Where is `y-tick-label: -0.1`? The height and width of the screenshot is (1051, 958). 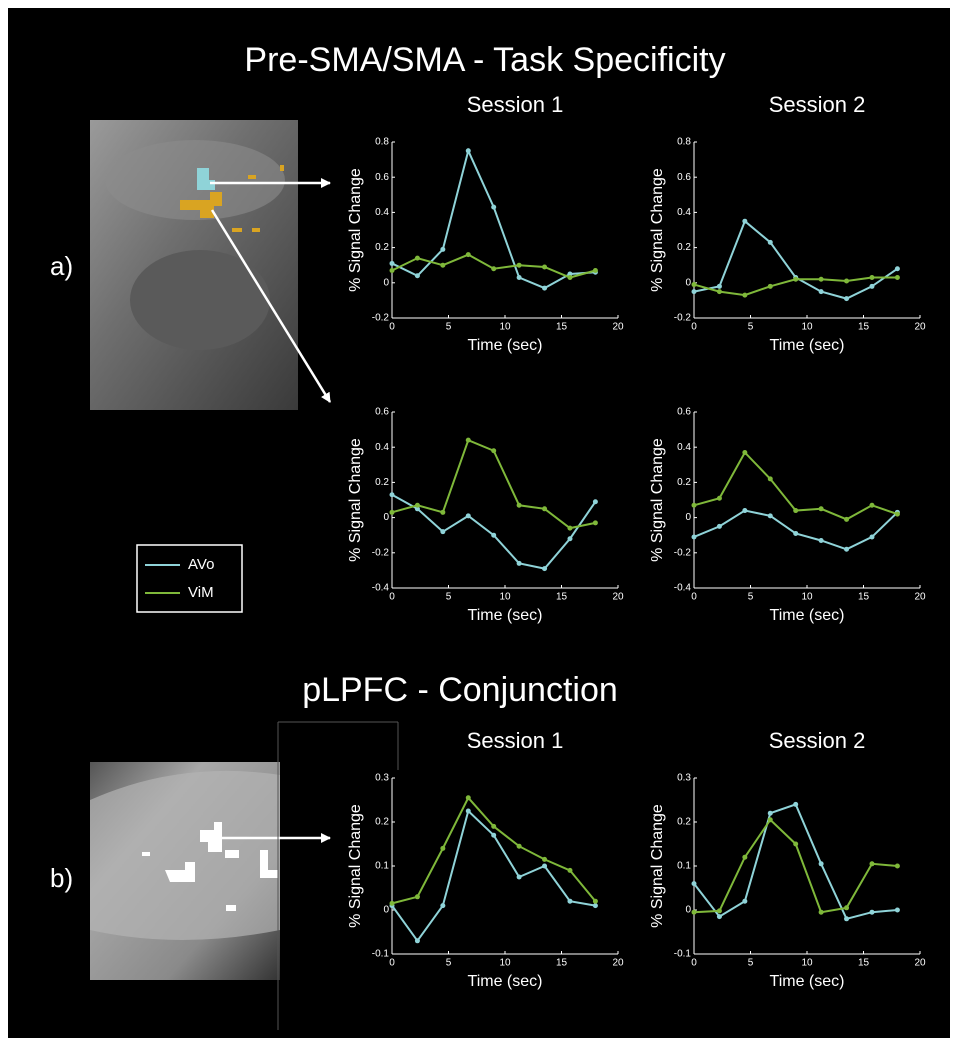 y-tick-label: -0.1 is located at coordinates (381, 954).